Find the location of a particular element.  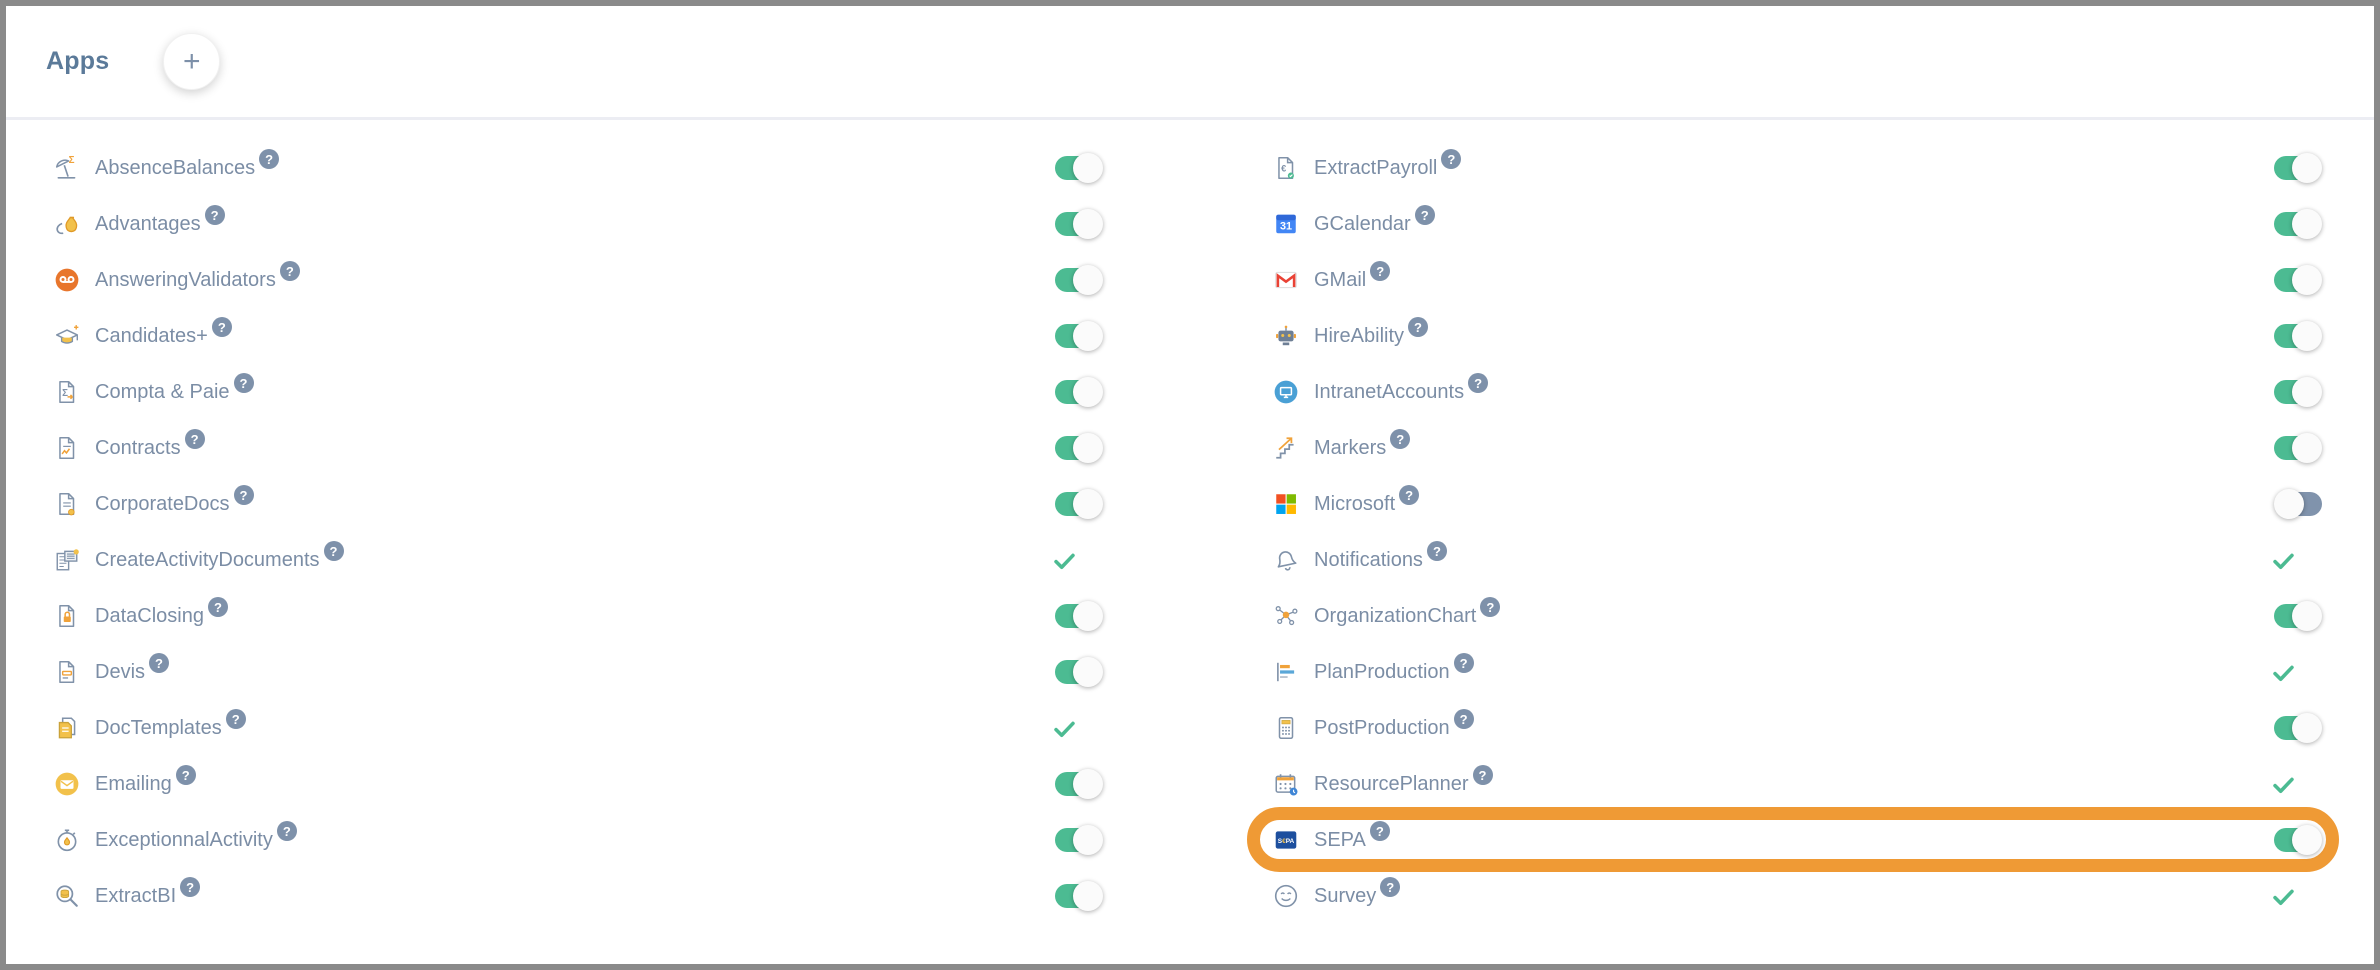

app-label: AbsenceBalances is located at coordinates (175, 167).